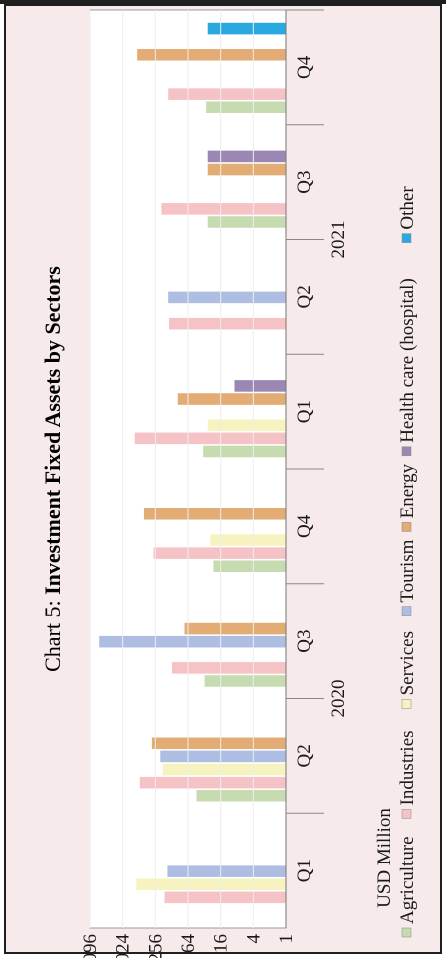 The height and width of the screenshot is (958, 446). I want to click on top-rule, so click(223, 2).